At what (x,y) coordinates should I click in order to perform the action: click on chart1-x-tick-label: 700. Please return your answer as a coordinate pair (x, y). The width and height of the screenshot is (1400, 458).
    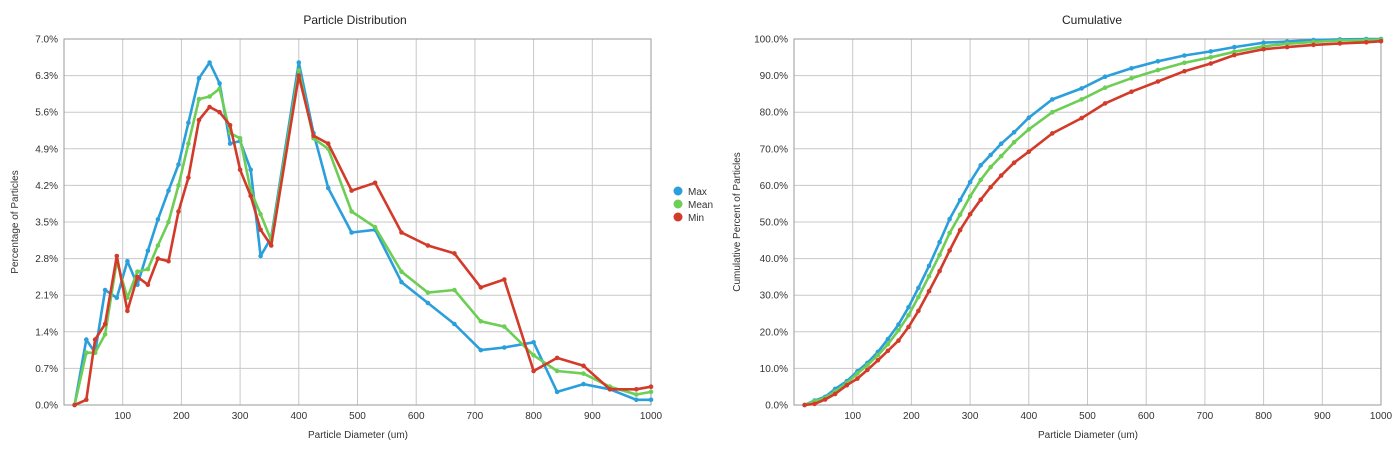
    Looking at the image, I should click on (475, 416).